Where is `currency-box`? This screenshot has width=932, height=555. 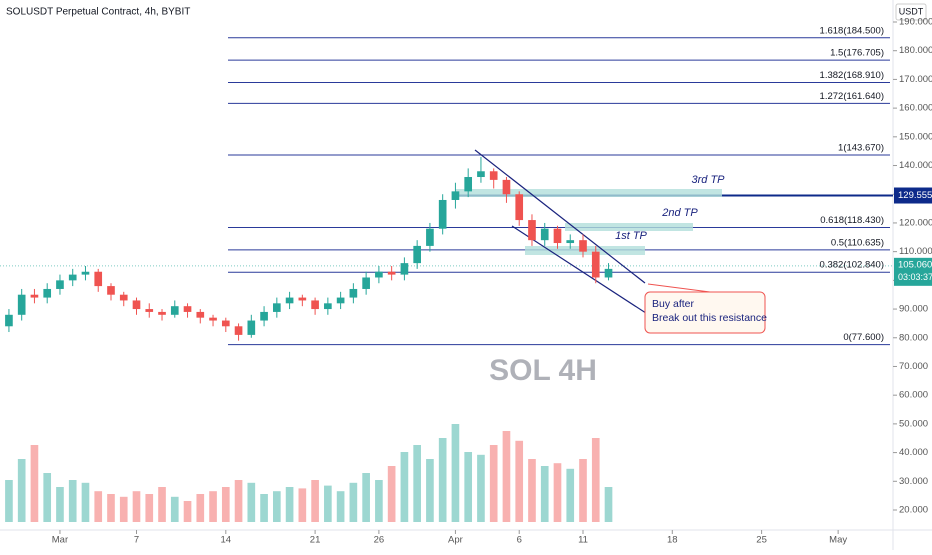
currency-box is located at coordinates (911, 12).